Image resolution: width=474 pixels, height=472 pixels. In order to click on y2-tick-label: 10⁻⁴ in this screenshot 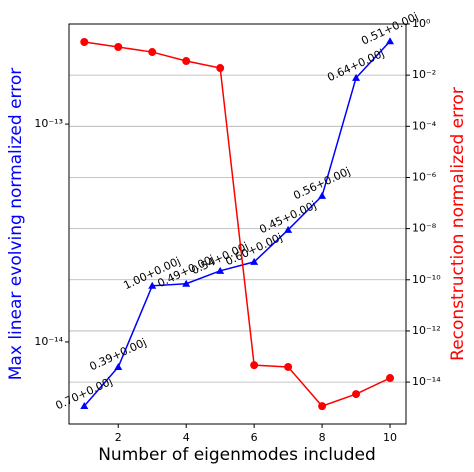, I will do `click(424, 125)`.